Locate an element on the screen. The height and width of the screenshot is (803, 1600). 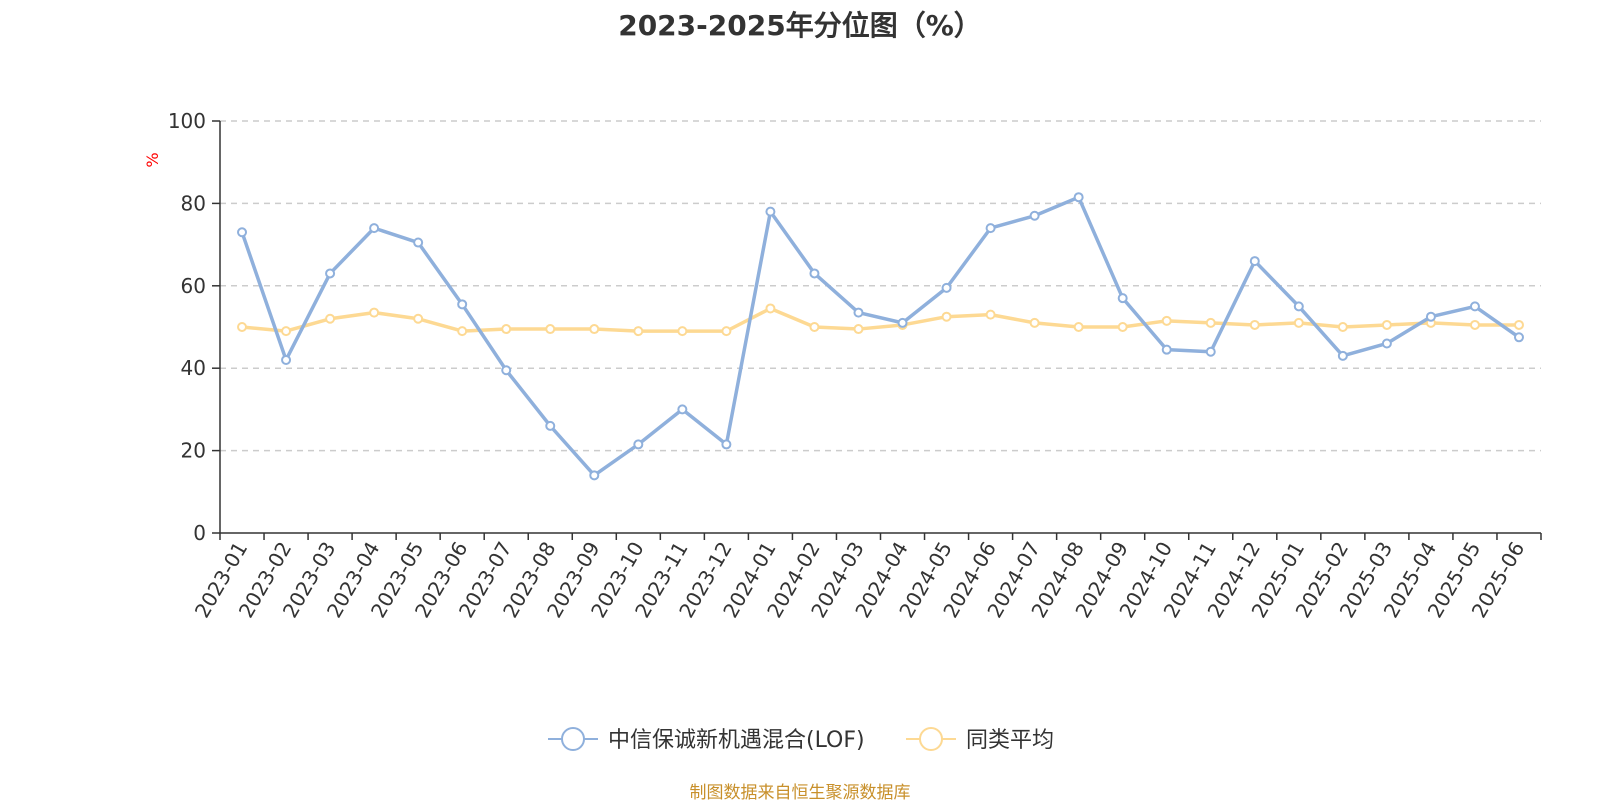
legend-item-2: 同类平均 is located at coordinates (980, 740).